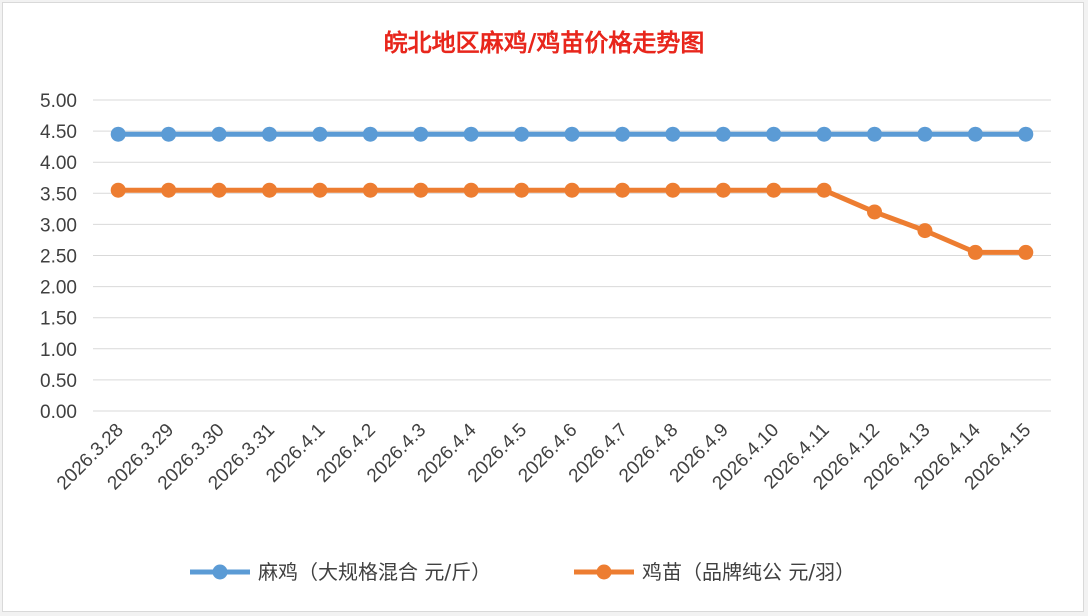  What do you see at coordinates (58, 225) in the screenshot?
I see `y-tick-label: 3.00` at bounding box center [58, 225].